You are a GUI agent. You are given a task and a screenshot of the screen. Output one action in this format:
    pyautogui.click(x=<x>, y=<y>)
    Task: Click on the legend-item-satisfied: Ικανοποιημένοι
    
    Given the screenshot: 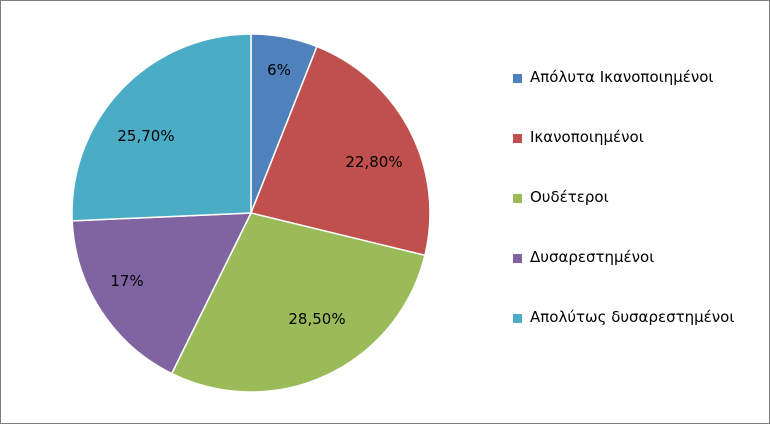 What is the action you would take?
    pyautogui.click(x=636, y=138)
    